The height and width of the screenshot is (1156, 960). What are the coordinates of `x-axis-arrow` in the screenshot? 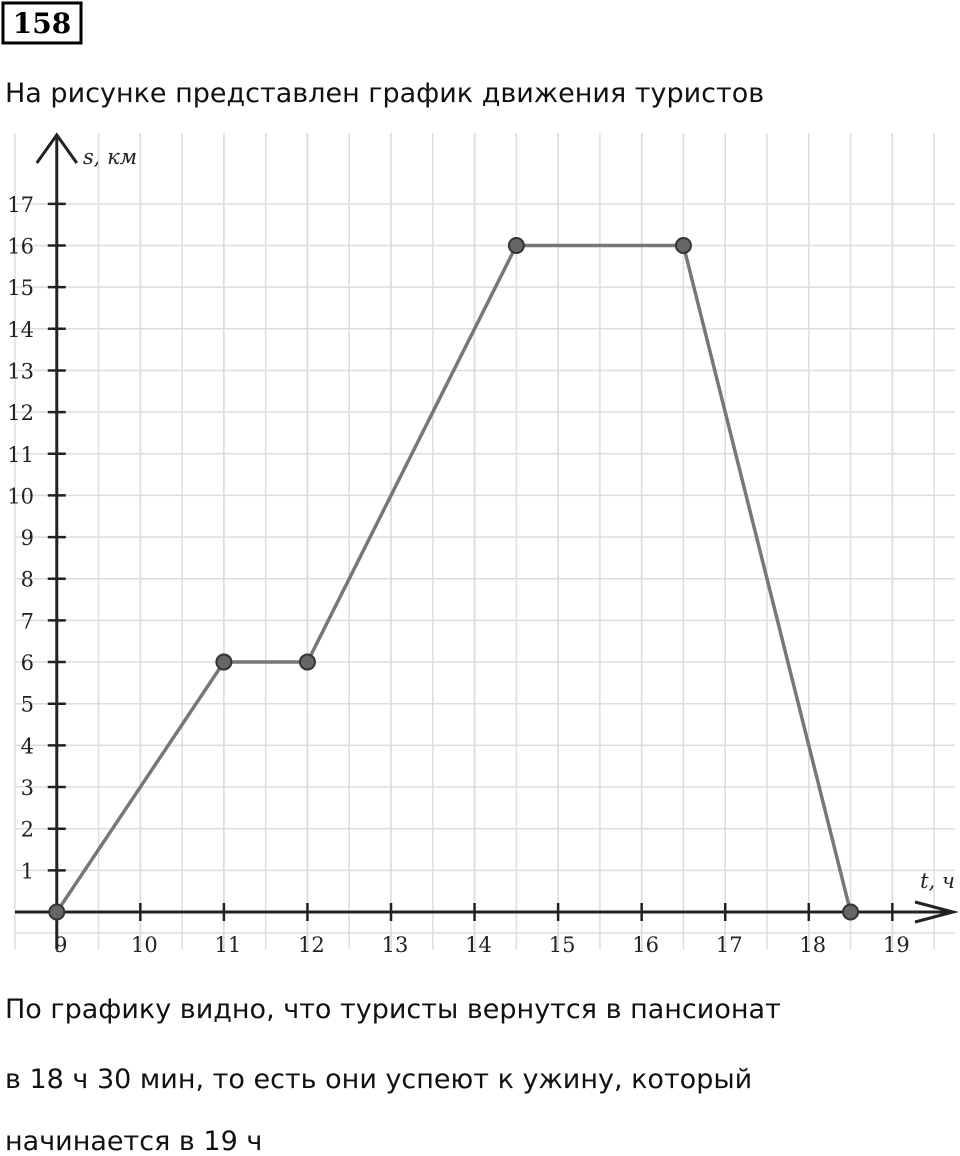 It's located at (936, 912).